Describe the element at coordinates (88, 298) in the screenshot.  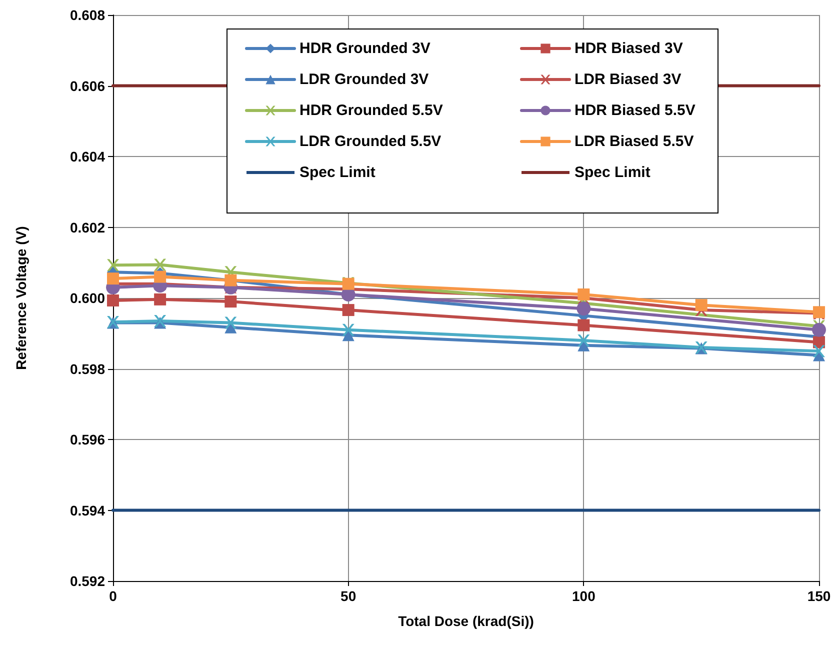
I see `y-tick-label: 0.600` at that location.